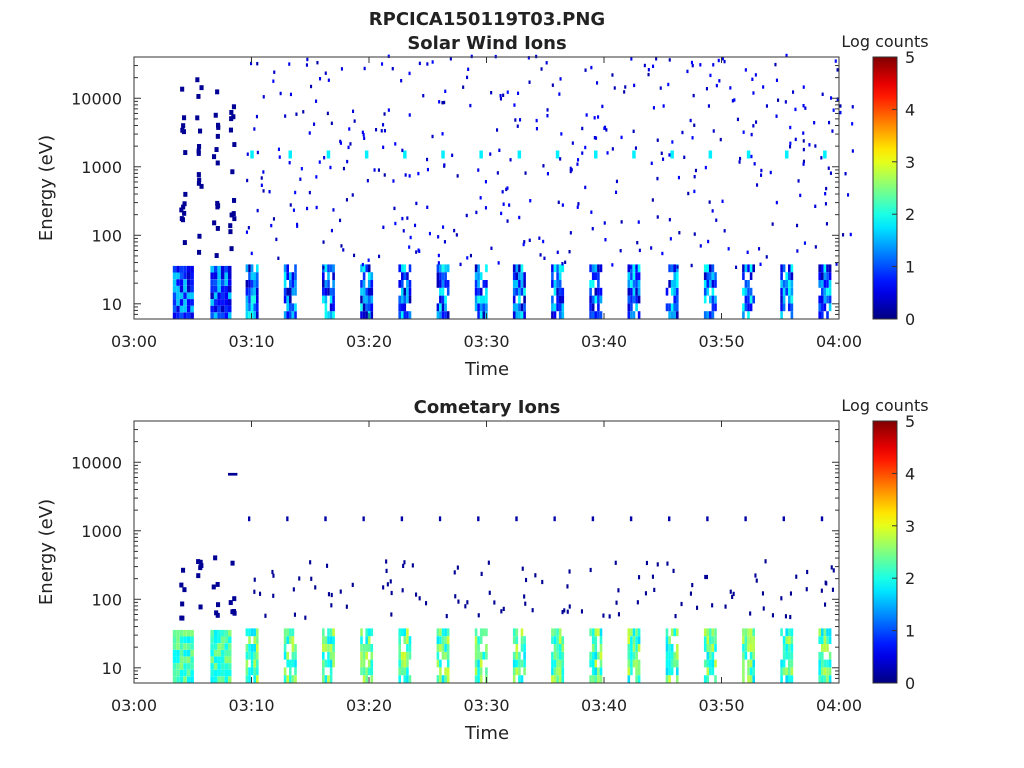 This screenshot has height=768, width=1024. Describe the element at coordinates (910, 162) in the screenshot. I see `colorbar-tick-label: 3` at that location.